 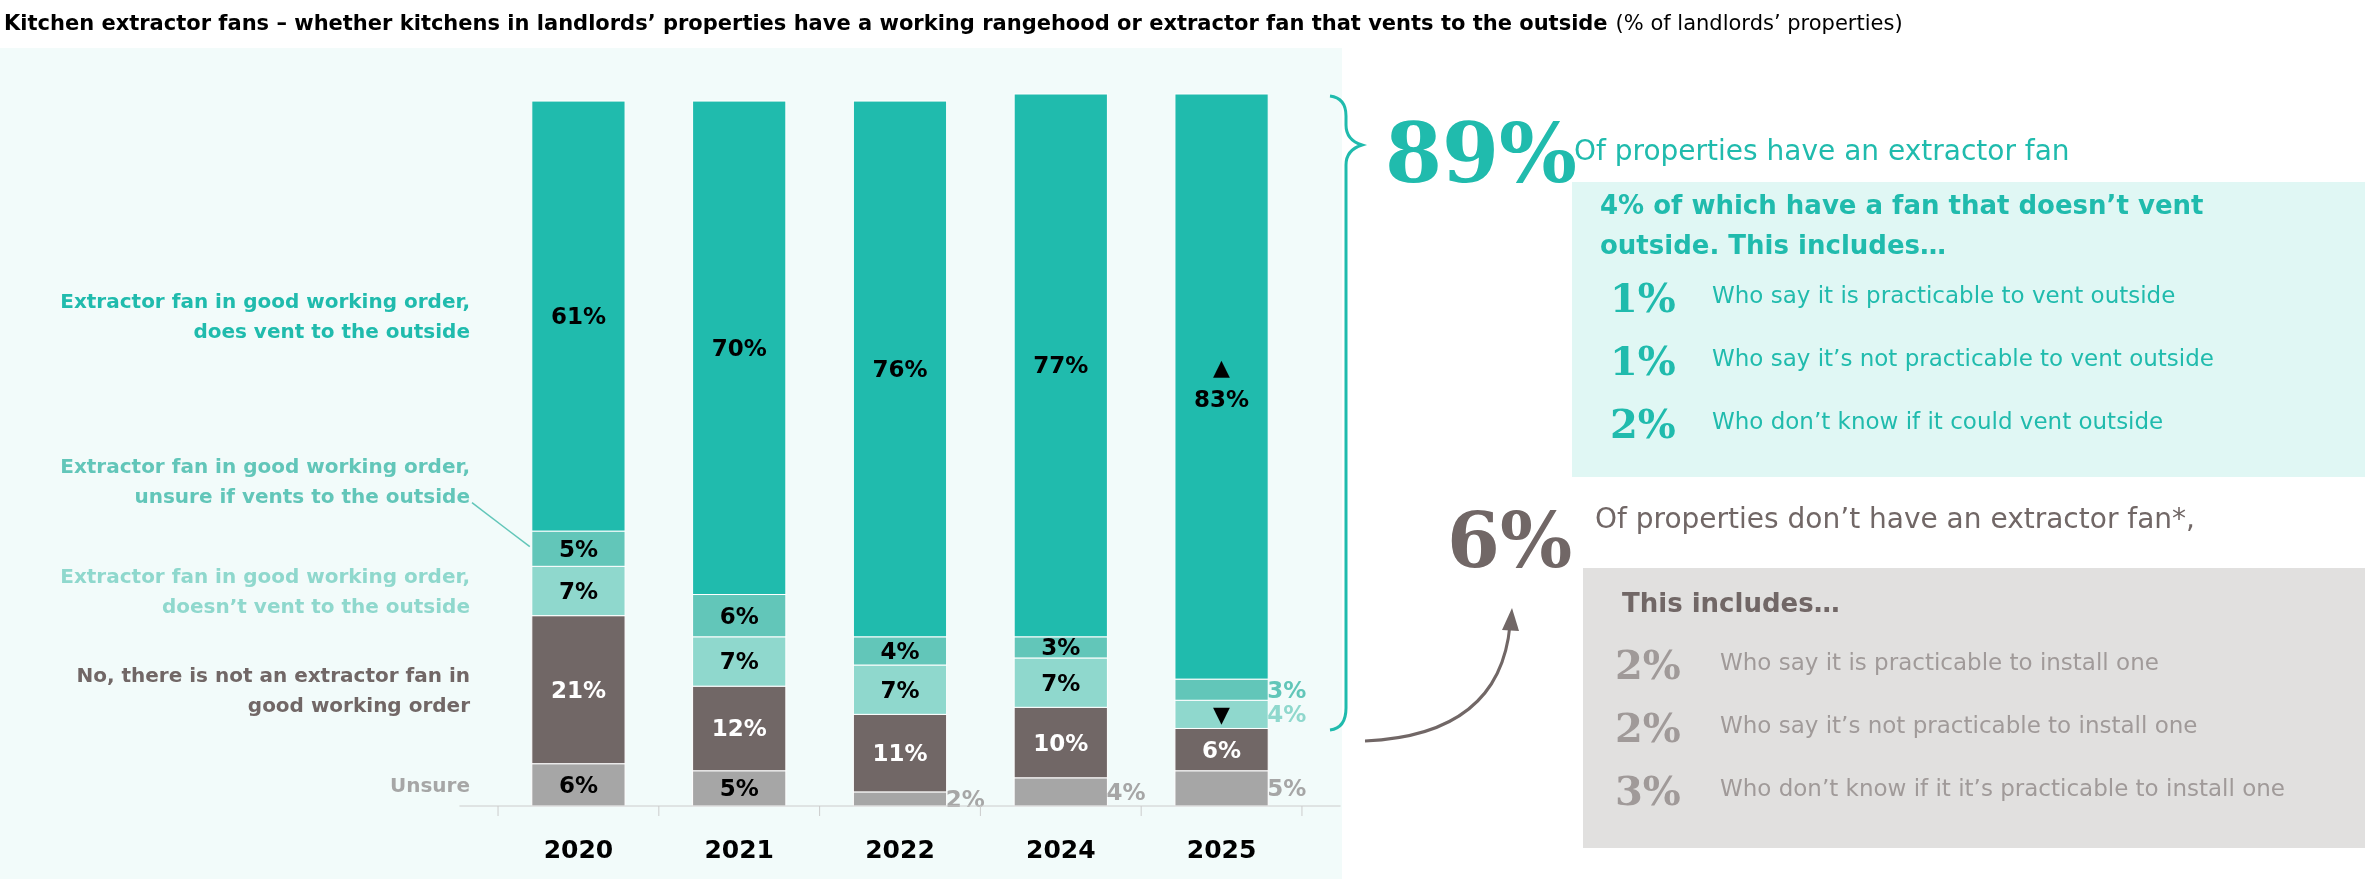 I want to click on text: Who say it’s not practicable to vent outside, so click(x=1963, y=358).